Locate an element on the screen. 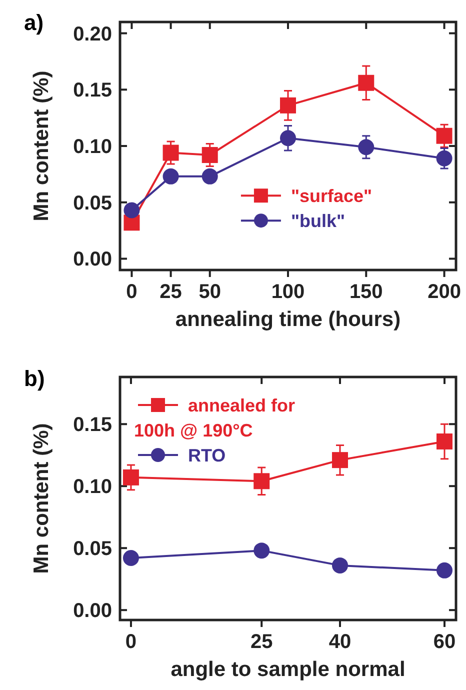  text: b) is located at coordinates (34, 378).